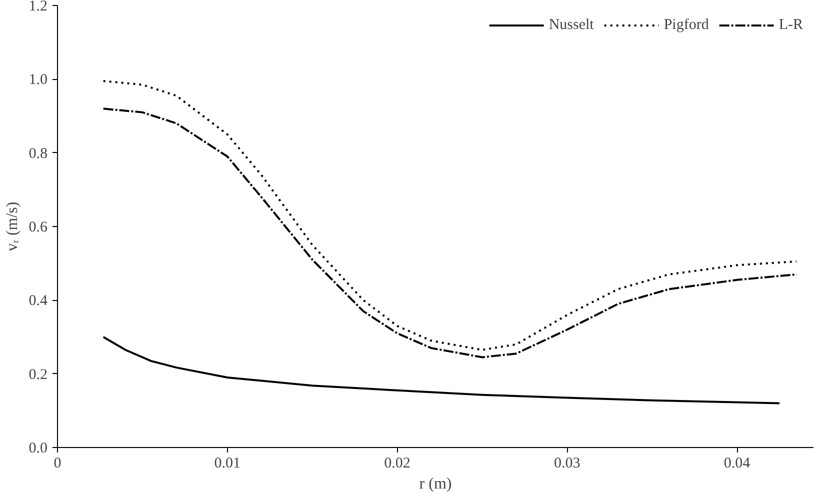 The width and height of the screenshot is (823, 495). What do you see at coordinates (571, 25) in the screenshot?
I see `legend-label: Nusselt` at bounding box center [571, 25].